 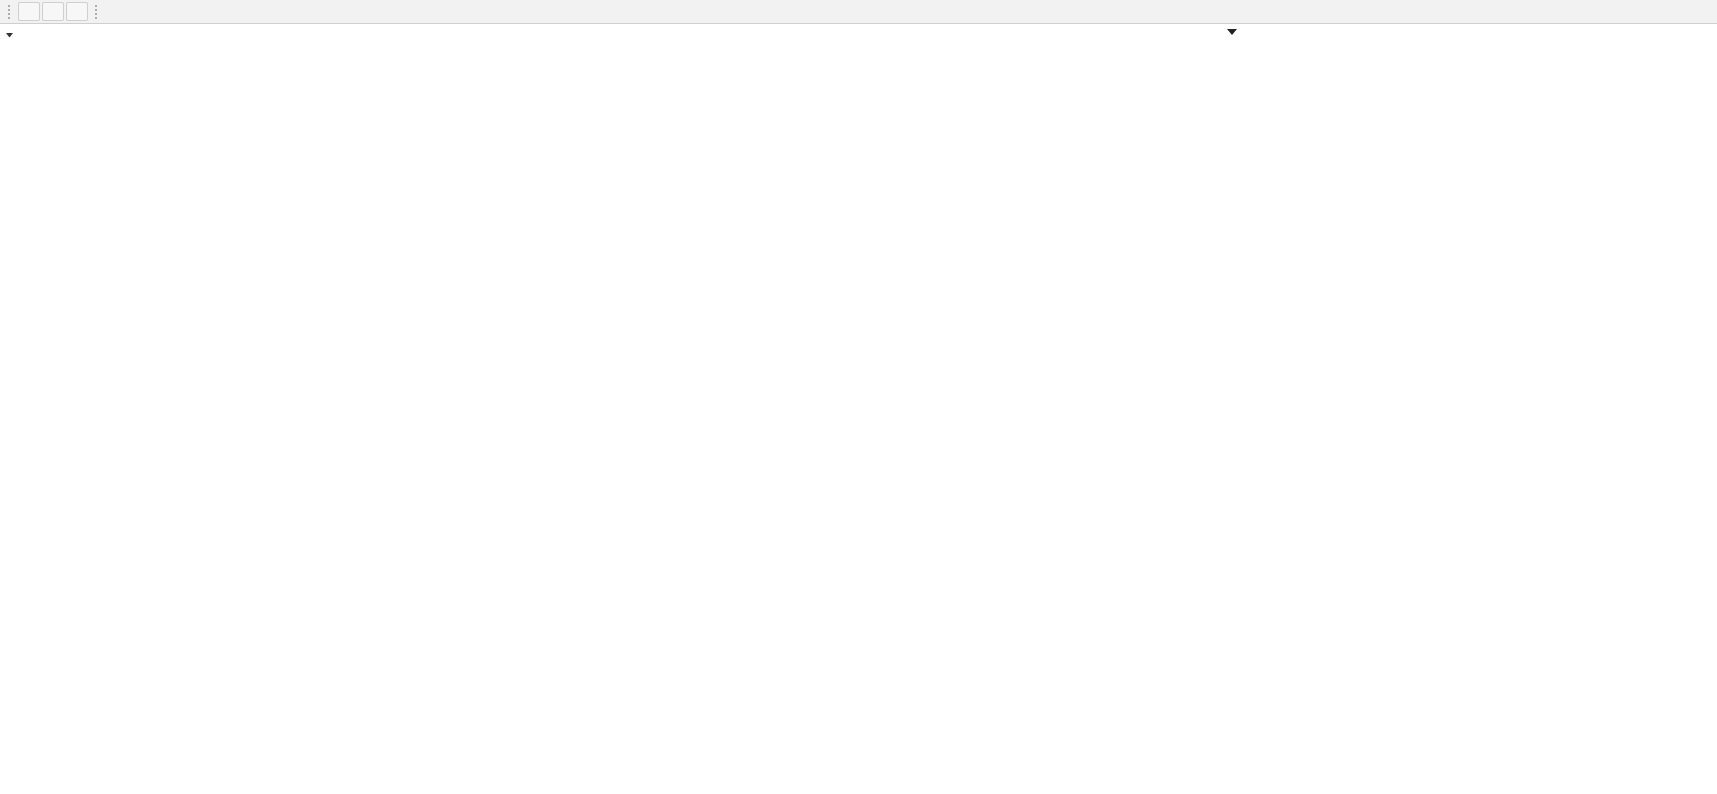 I want to click on toolbar-drag-handle, so click(x=9, y=11).